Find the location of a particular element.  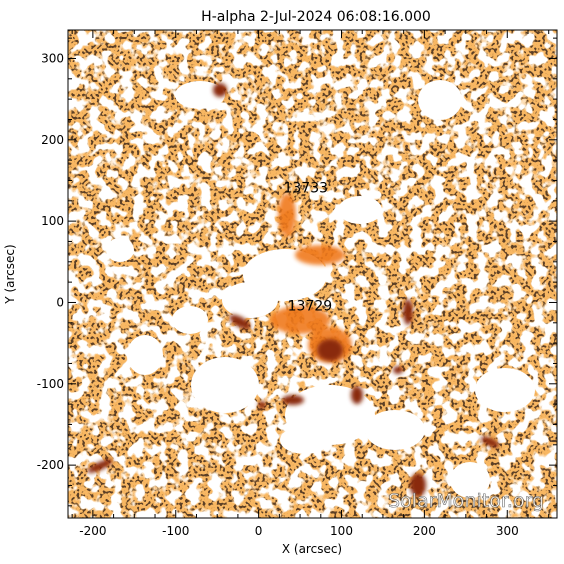

y-axis-label: Y (arcsec) is located at coordinates (10, 274).